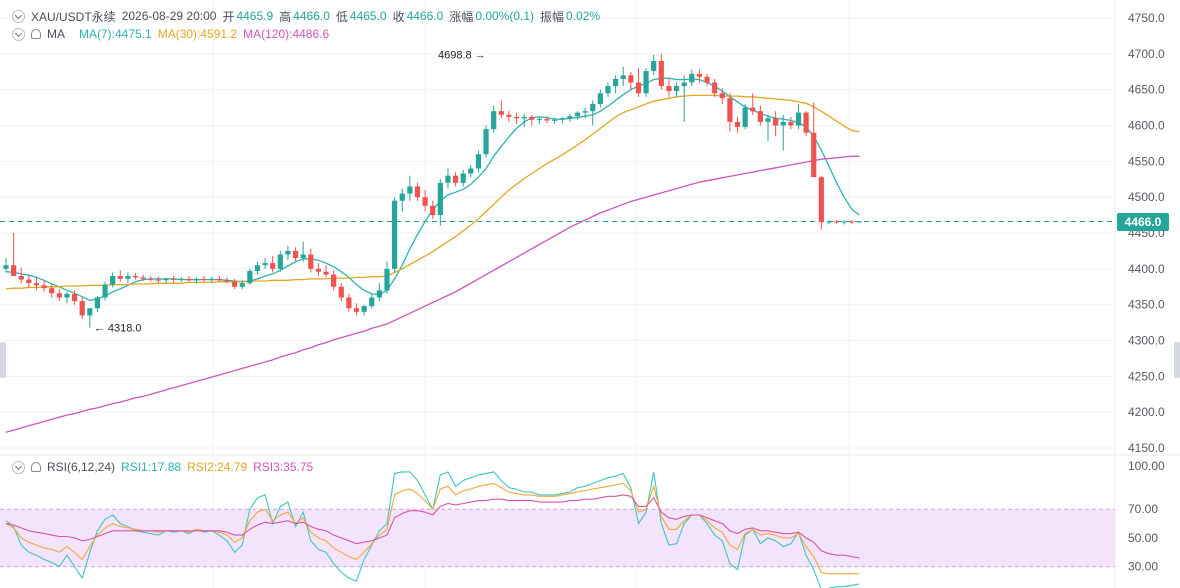  What do you see at coordinates (36, 467) in the screenshot?
I see `rsi-alert-bell-icon` at bounding box center [36, 467].